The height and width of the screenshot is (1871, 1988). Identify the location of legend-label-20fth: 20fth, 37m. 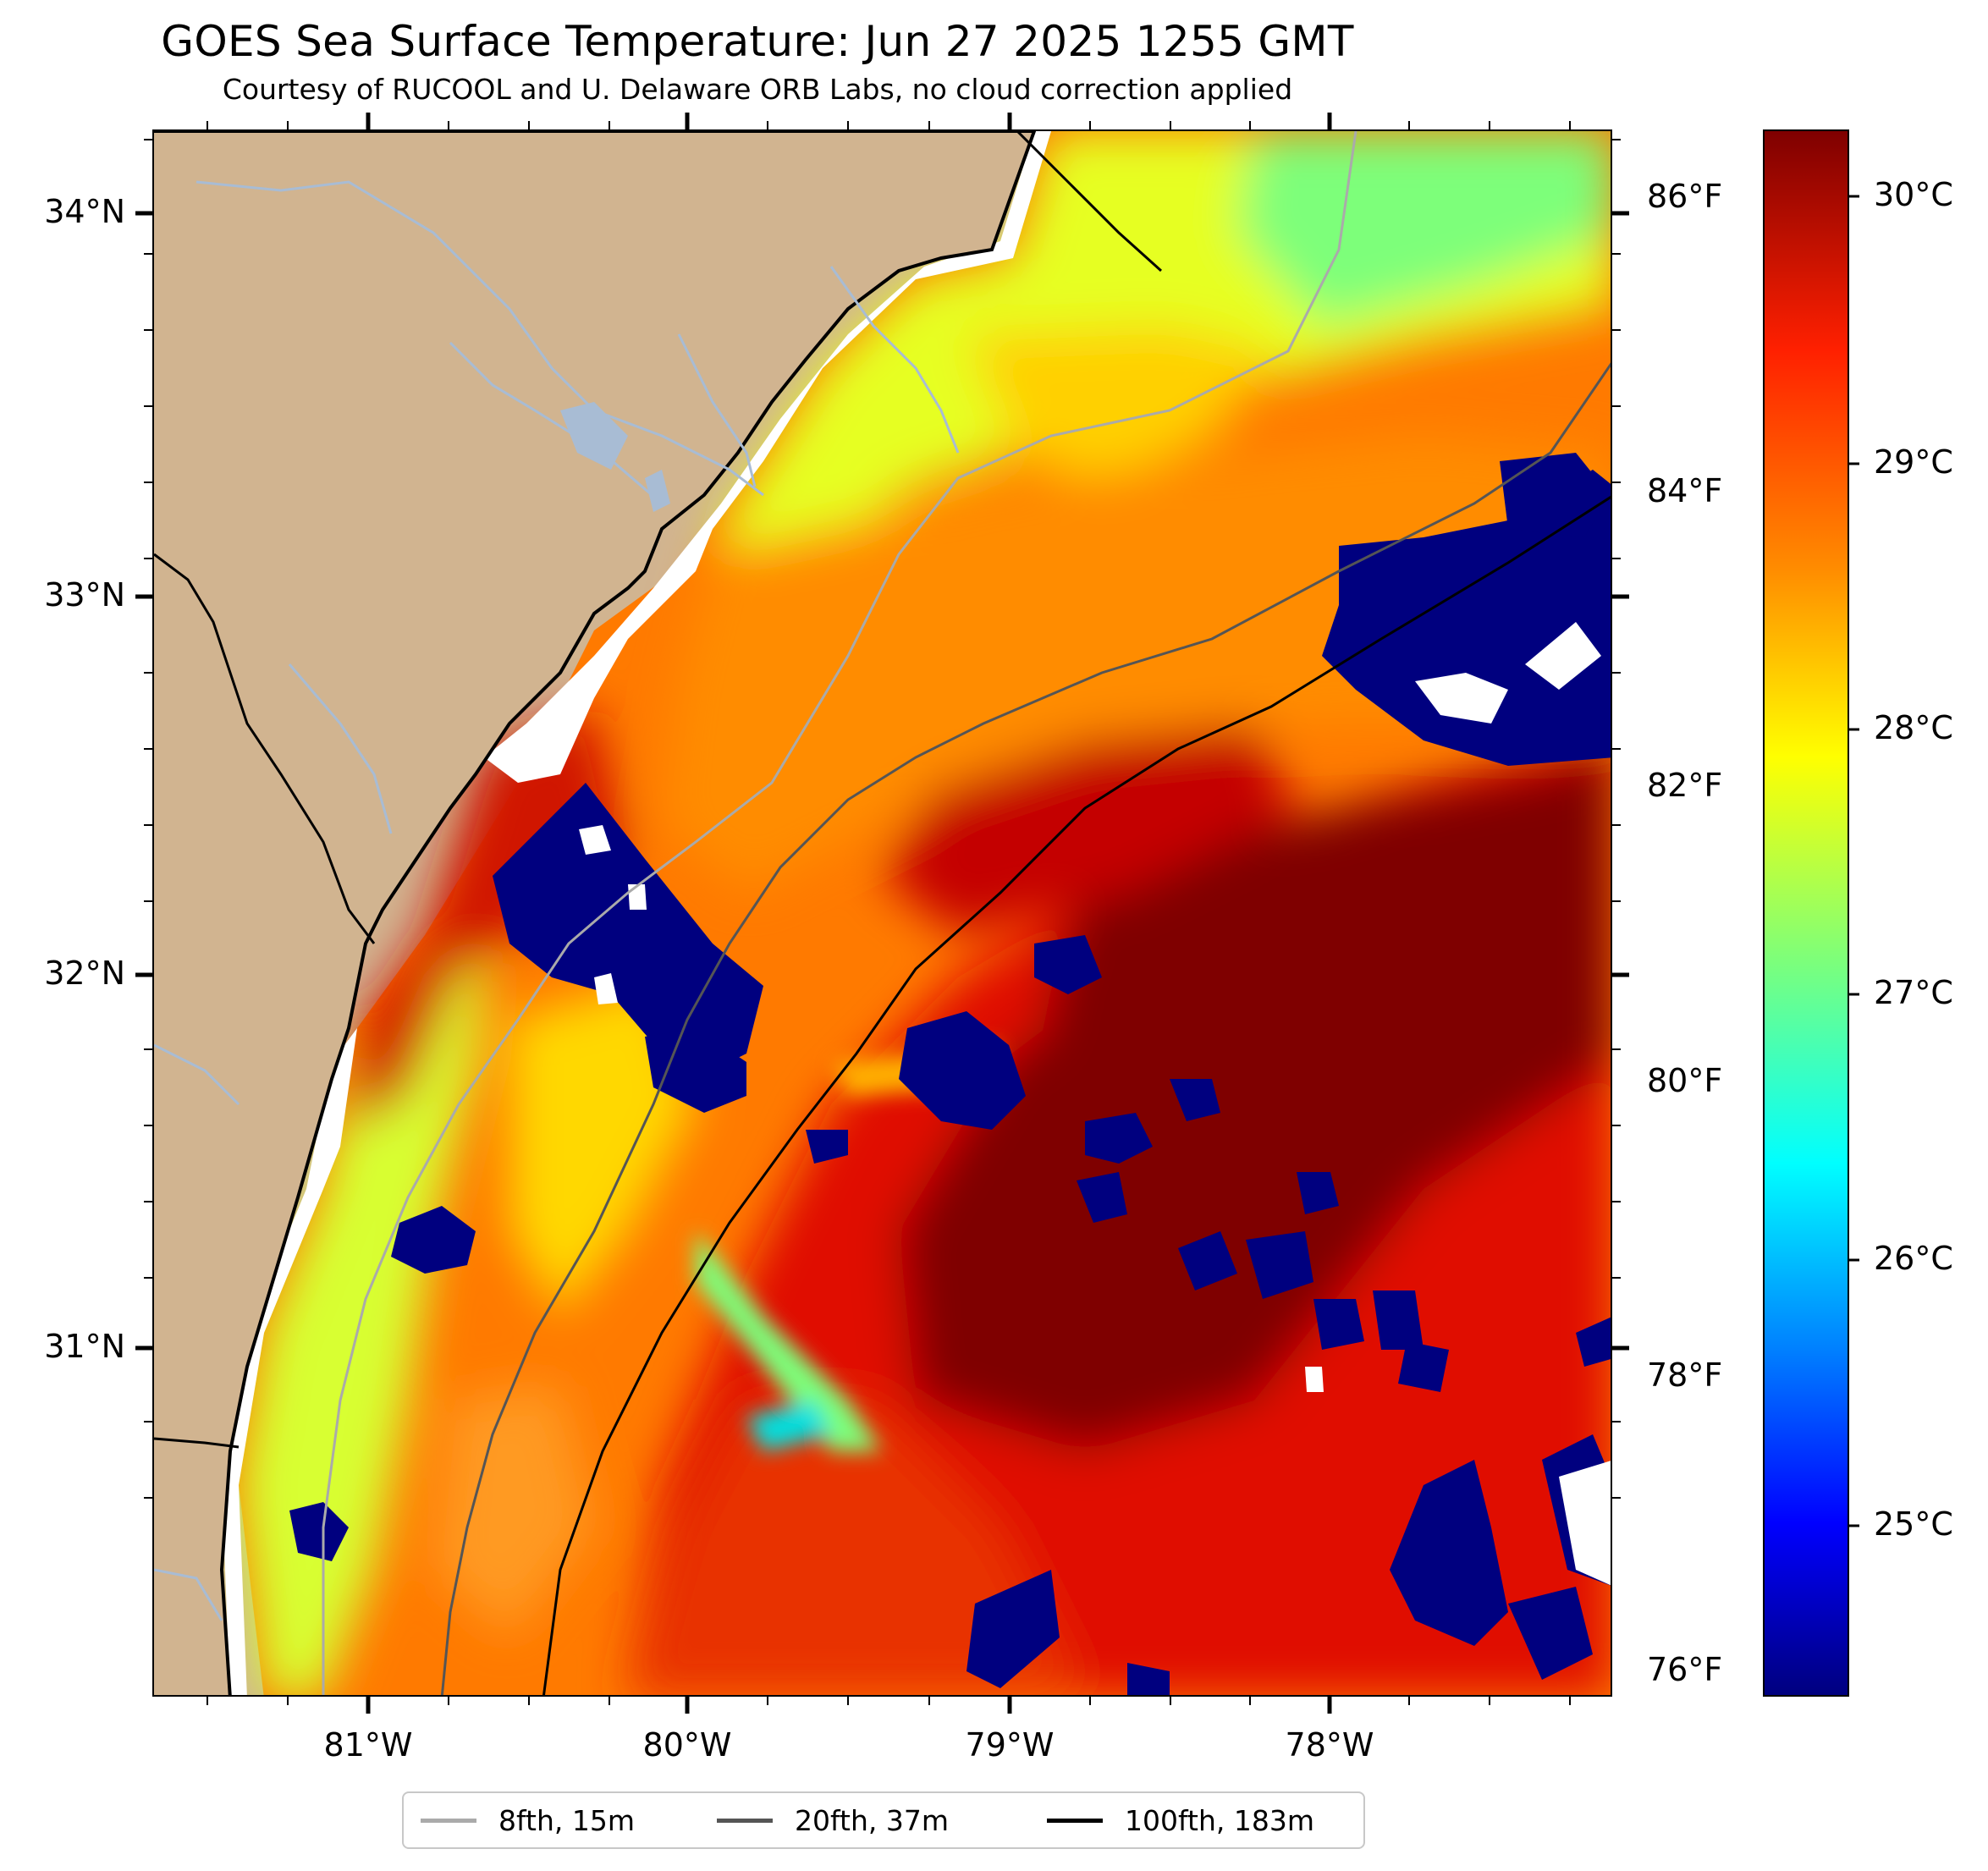
(872, 1820).